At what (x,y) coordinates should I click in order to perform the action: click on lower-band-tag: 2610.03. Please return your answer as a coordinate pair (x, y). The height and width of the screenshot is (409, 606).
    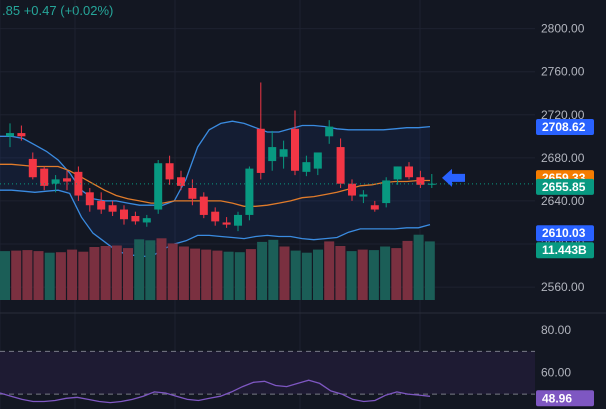
    Looking at the image, I should click on (565, 233).